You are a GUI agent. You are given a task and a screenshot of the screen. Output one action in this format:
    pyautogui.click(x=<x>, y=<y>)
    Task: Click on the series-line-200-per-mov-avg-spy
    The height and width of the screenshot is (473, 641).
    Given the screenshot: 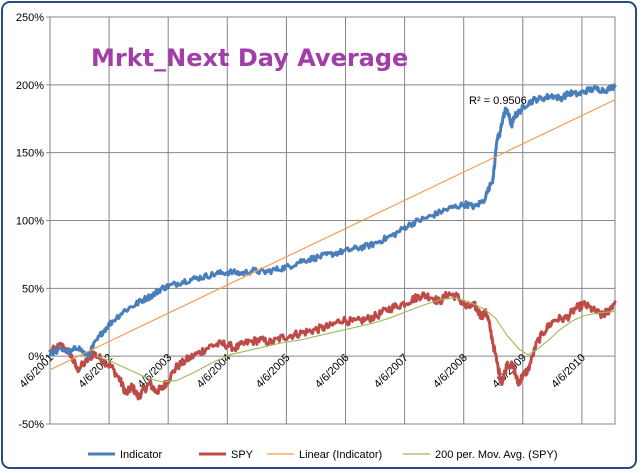 What is the action you would take?
    pyautogui.click(x=356, y=340)
    